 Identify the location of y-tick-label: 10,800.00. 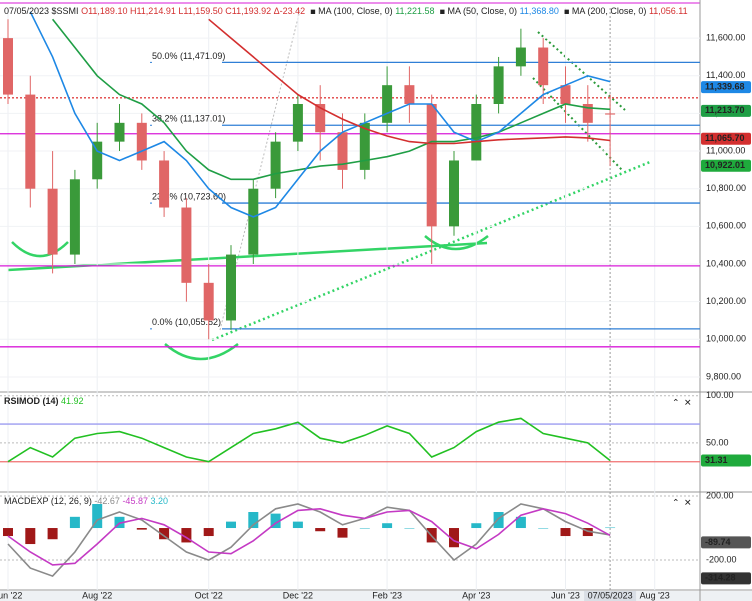
(726, 188).